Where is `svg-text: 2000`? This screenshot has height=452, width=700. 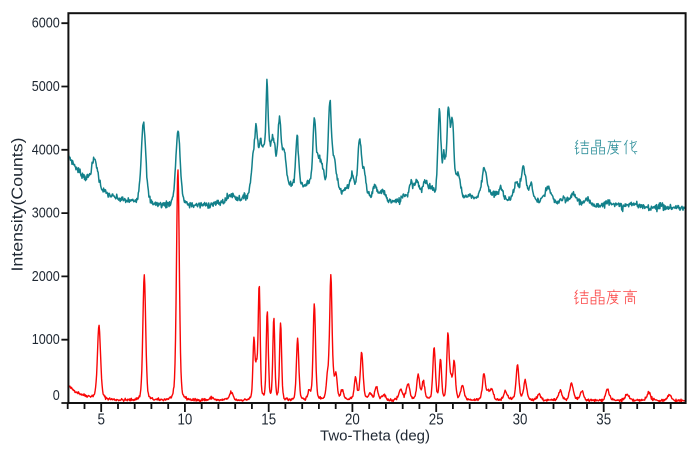 svg-text: 2000 is located at coordinates (46, 276).